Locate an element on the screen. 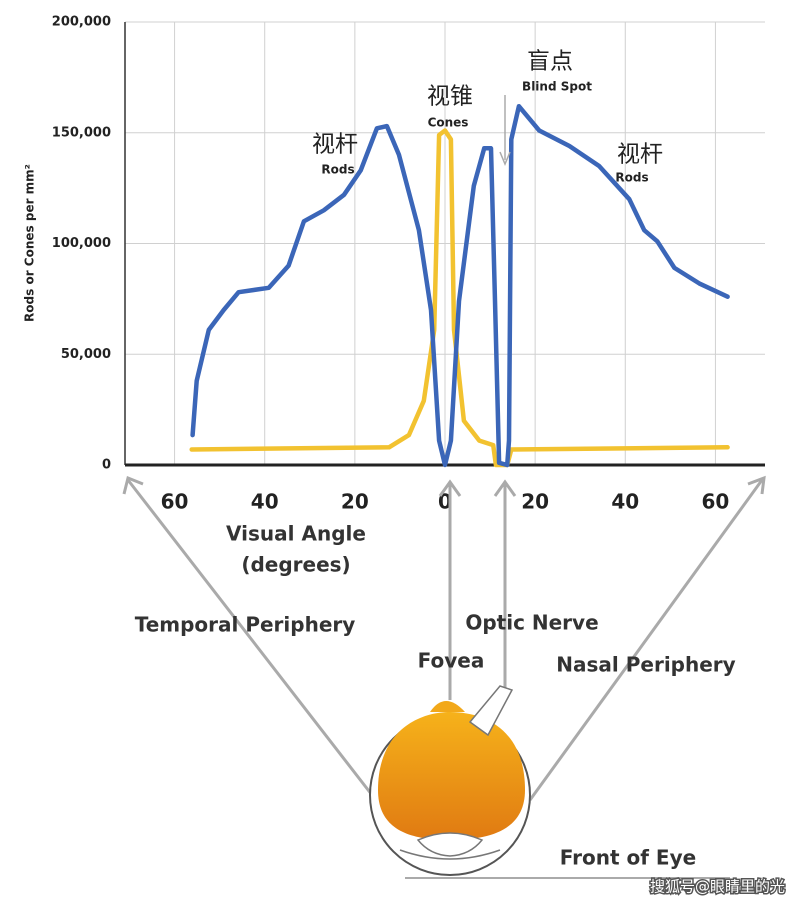  y-tick-label: 50,000 is located at coordinates (86, 354).